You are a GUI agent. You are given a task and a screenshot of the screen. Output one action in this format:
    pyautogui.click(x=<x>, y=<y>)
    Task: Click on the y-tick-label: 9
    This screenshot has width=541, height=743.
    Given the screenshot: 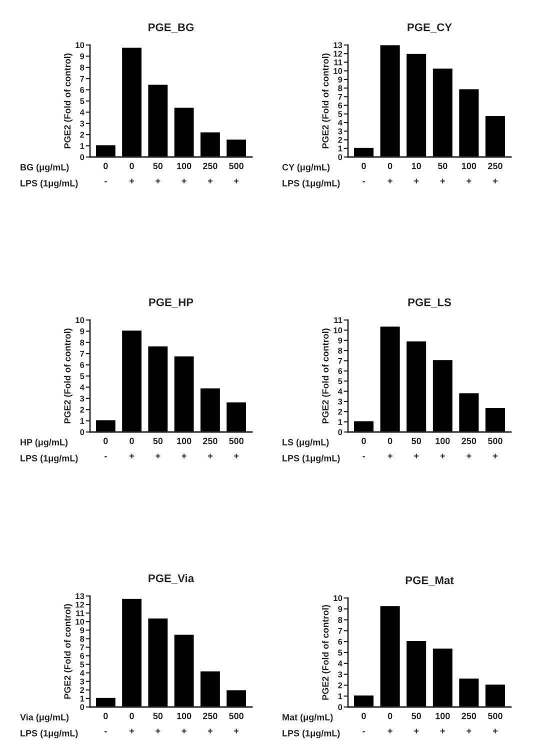 What is the action you would take?
    pyautogui.click(x=340, y=341)
    